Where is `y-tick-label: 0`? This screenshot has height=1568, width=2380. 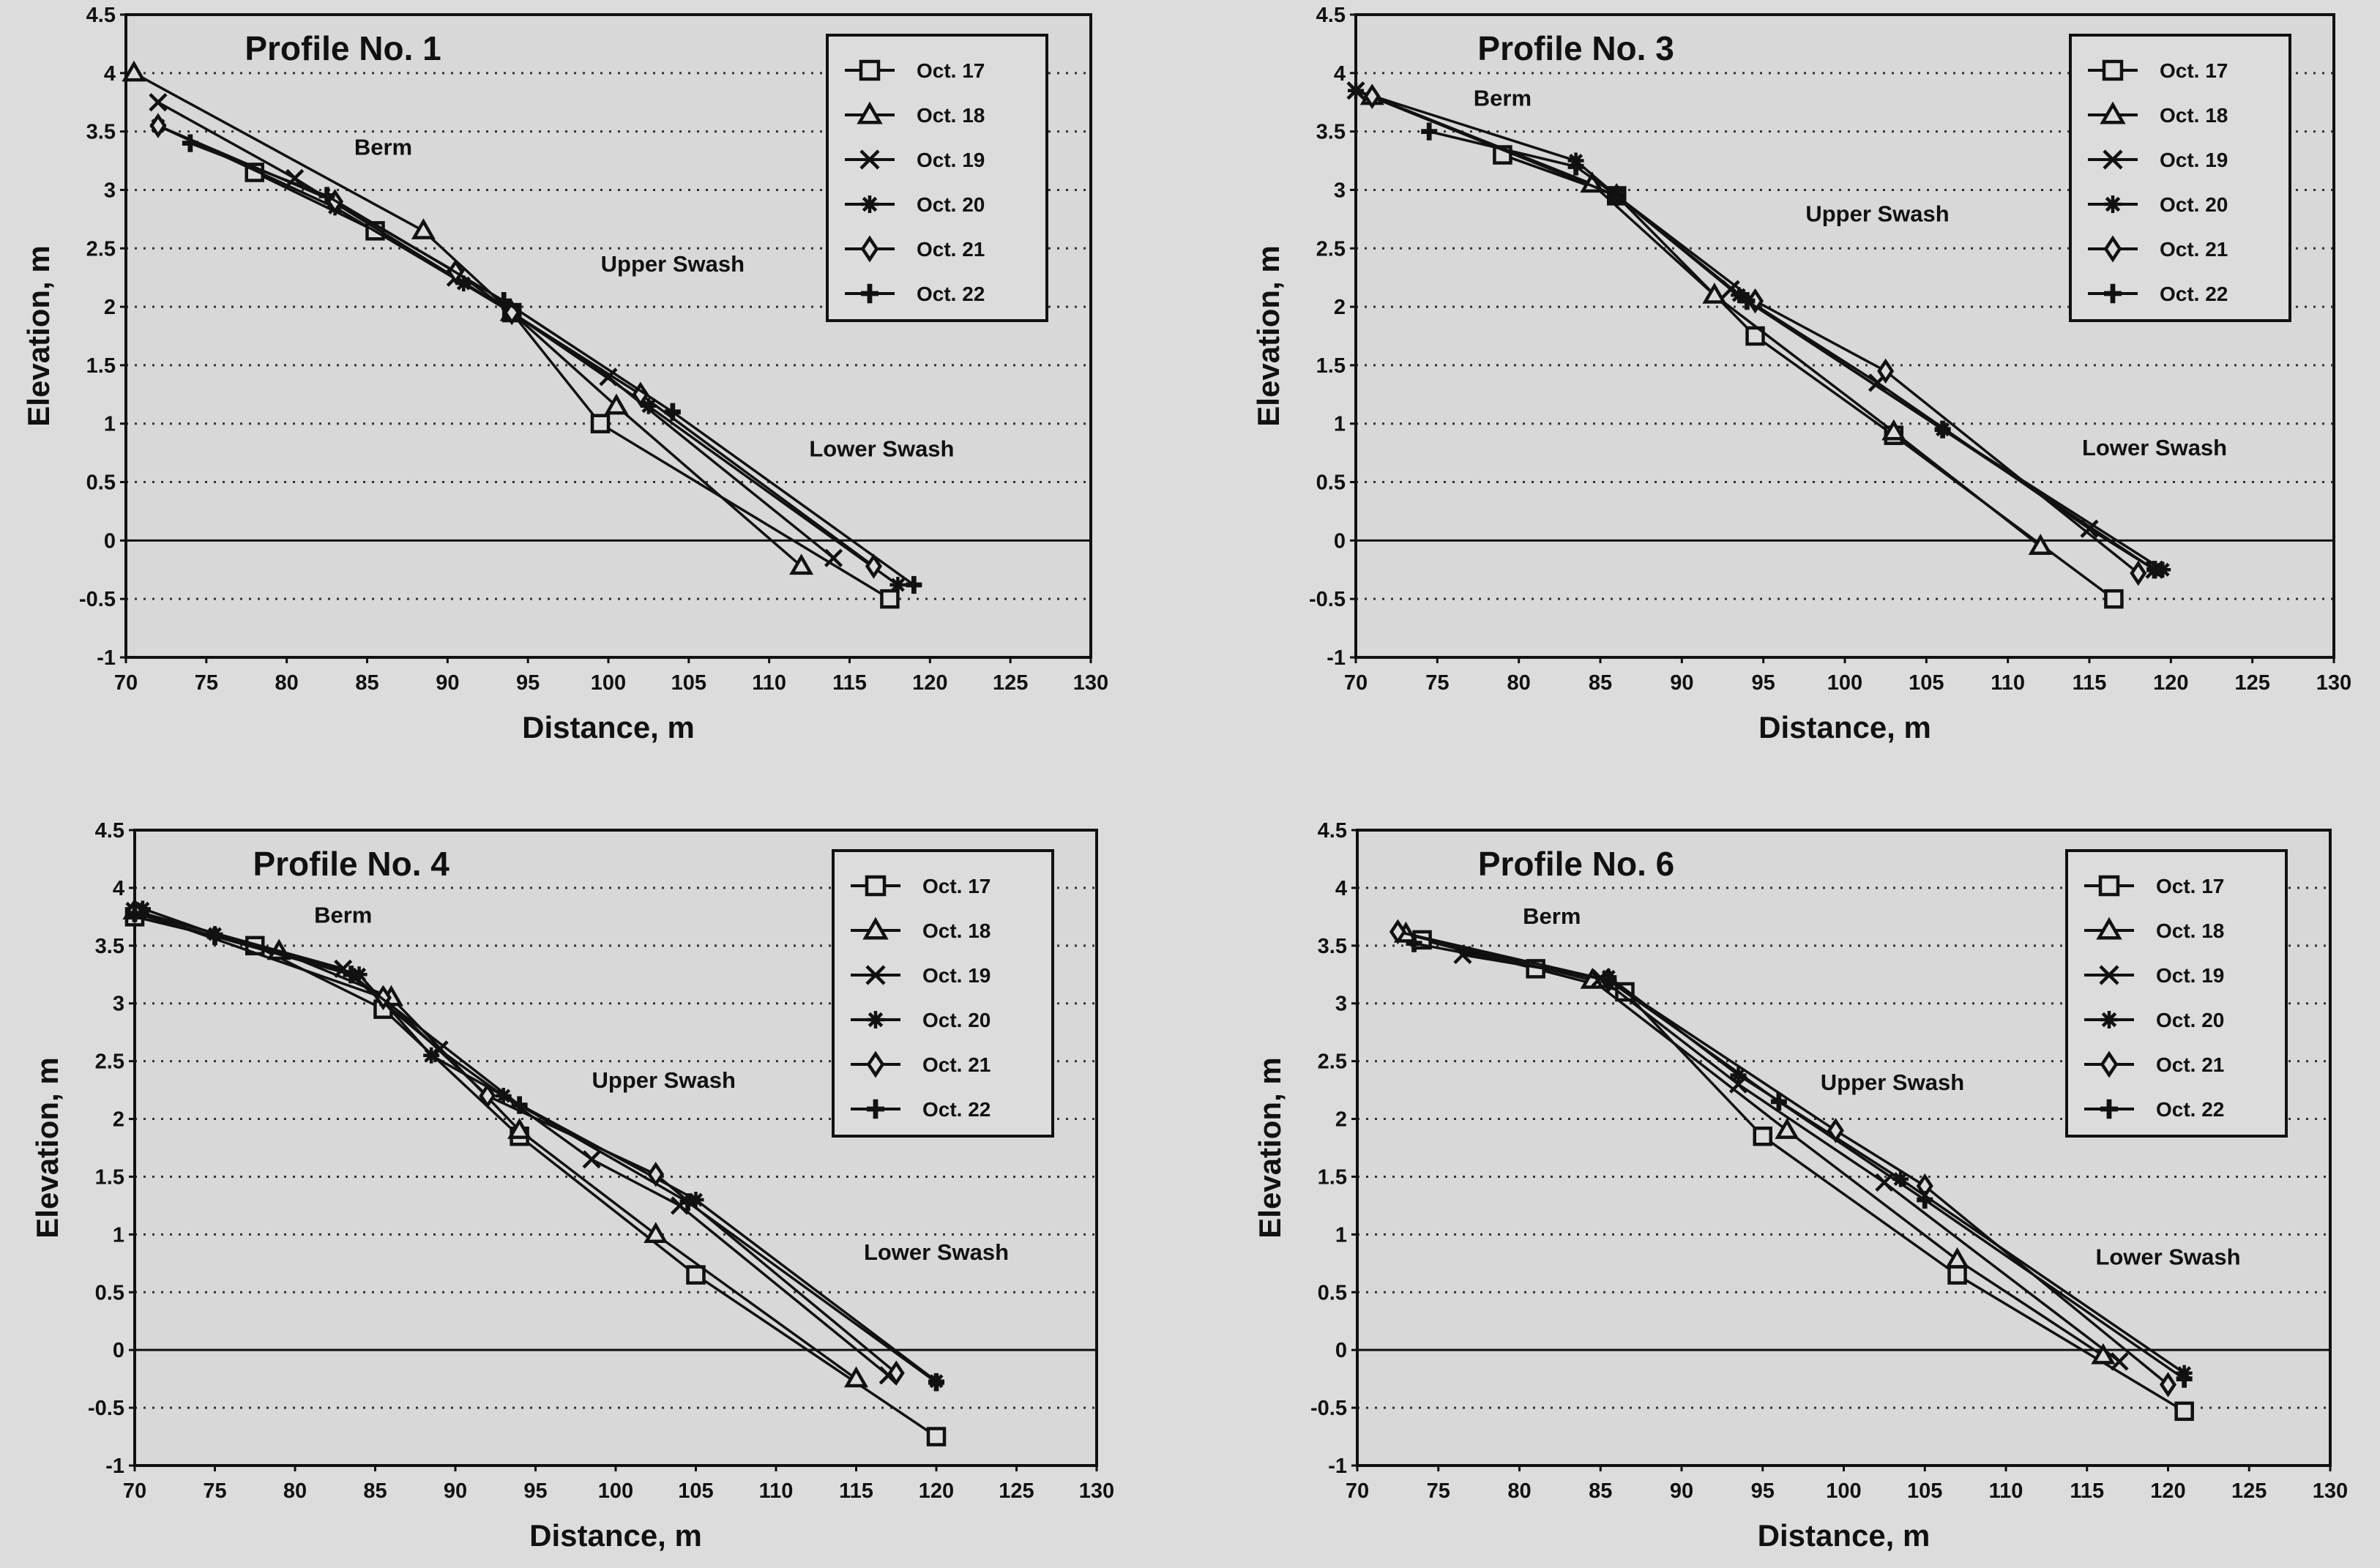 y-tick-label: 0 is located at coordinates (1341, 1350).